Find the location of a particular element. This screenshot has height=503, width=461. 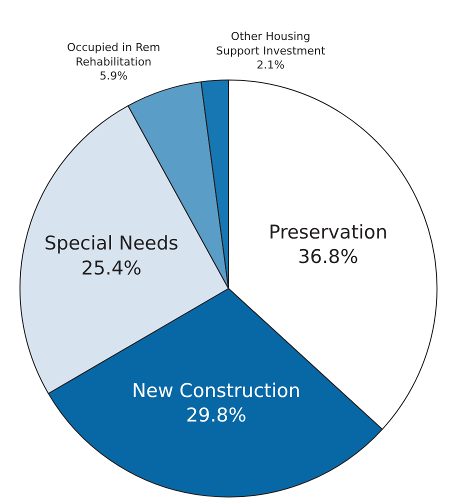

slice-label: New Construction is located at coordinates (216, 391).